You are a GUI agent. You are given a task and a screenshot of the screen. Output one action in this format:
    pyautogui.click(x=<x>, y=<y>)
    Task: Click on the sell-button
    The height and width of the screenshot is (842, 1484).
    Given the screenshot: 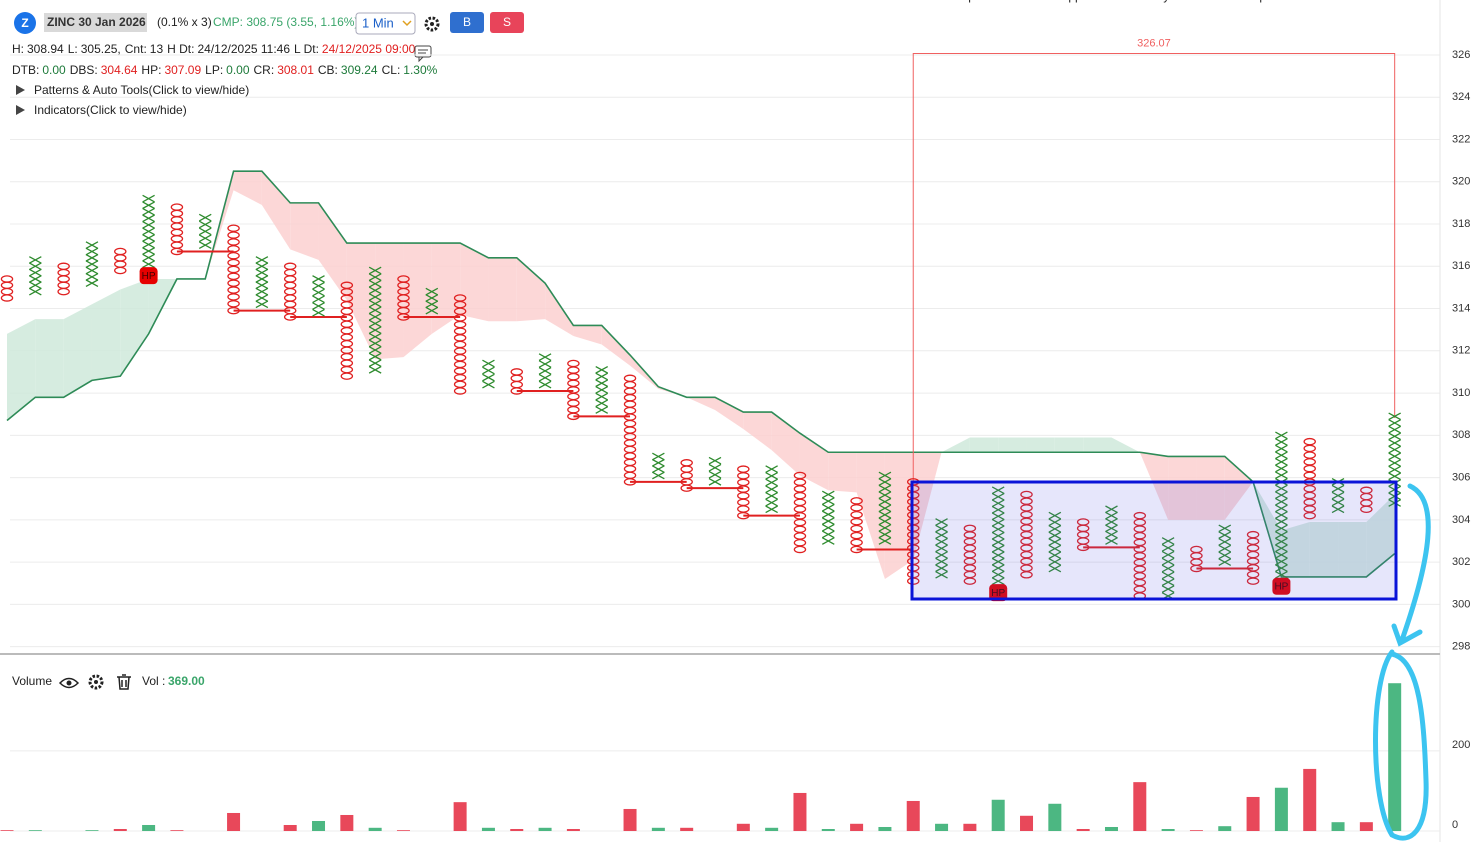 What is the action you would take?
    pyautogui.click(x=507, y=22)
    